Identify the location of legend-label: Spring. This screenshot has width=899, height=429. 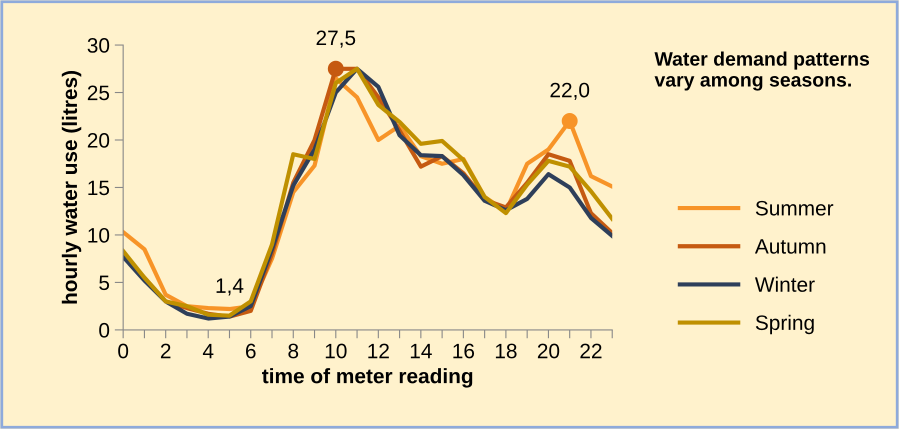
(785, 324).